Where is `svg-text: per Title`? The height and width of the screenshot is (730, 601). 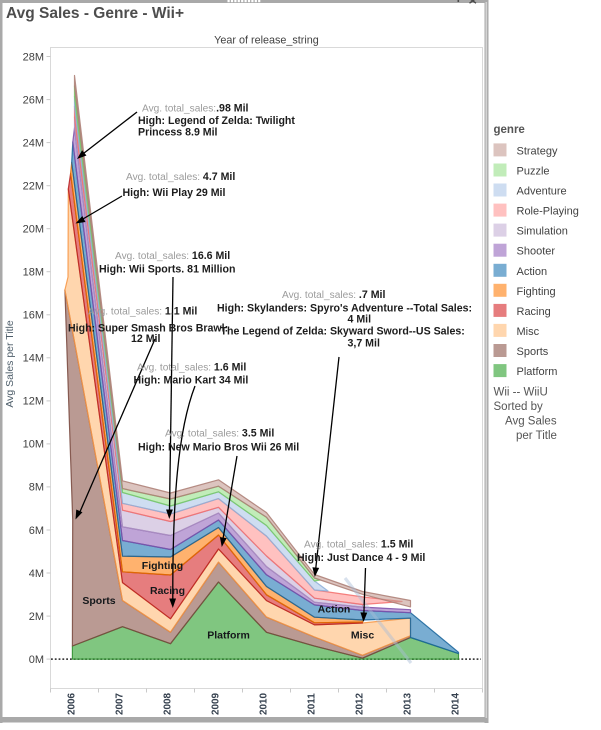
svg-text: per Title is located at coordinates (536, 436).